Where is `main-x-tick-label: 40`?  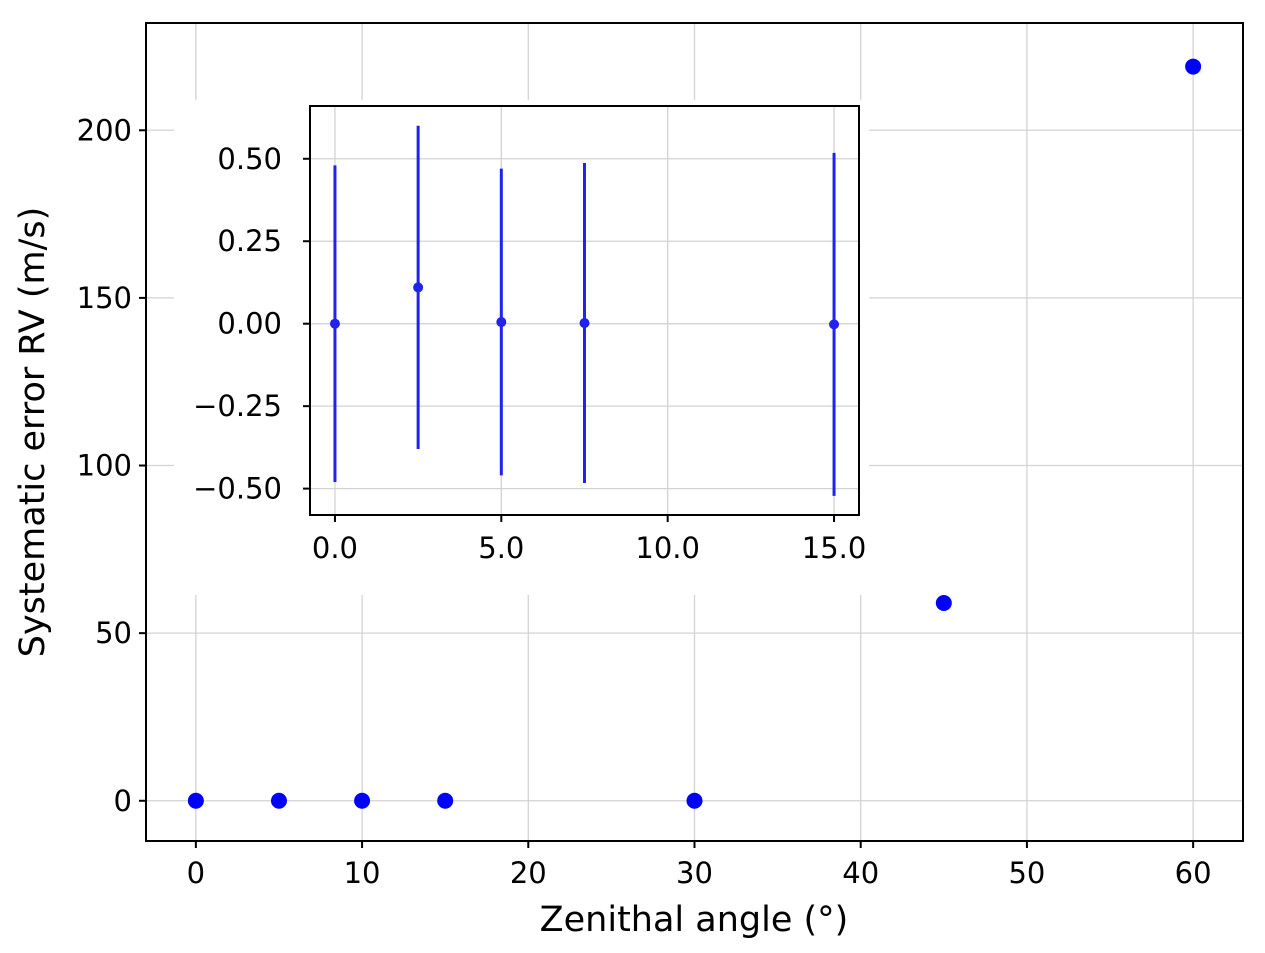
main-x-tick-label: 40 is located at coordinates (860, 873).